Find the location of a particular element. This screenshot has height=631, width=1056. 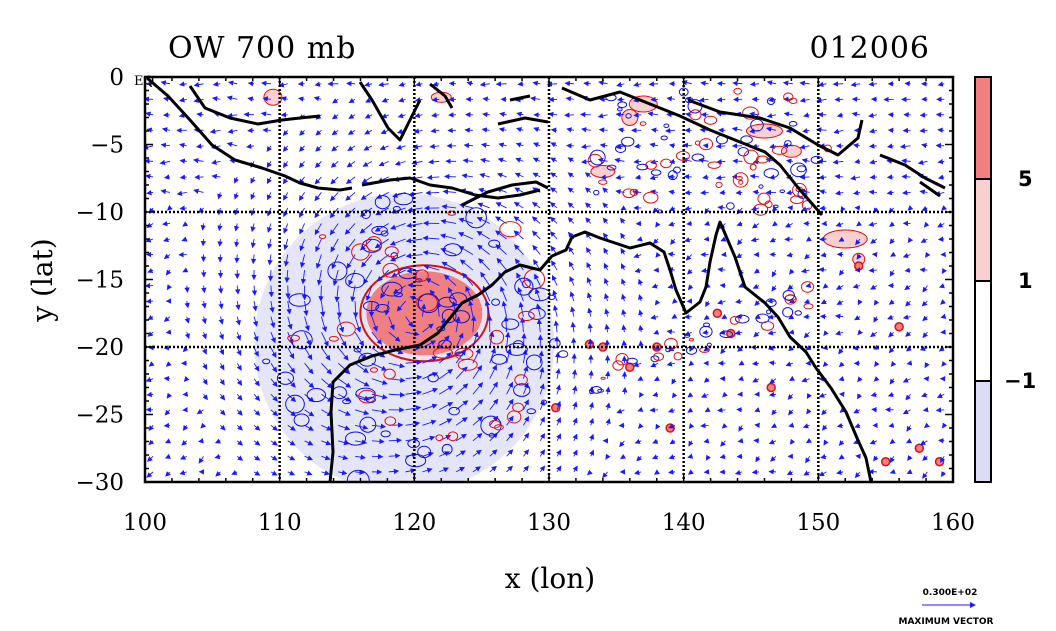

x-tick-label: 140 is located at coordinates (684, 523).